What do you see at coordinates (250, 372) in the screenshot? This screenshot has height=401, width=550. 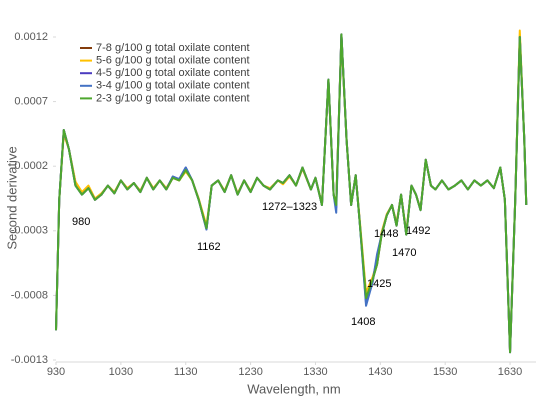 I see `x-tick-label: 1230` at bounding box center [250, 372].